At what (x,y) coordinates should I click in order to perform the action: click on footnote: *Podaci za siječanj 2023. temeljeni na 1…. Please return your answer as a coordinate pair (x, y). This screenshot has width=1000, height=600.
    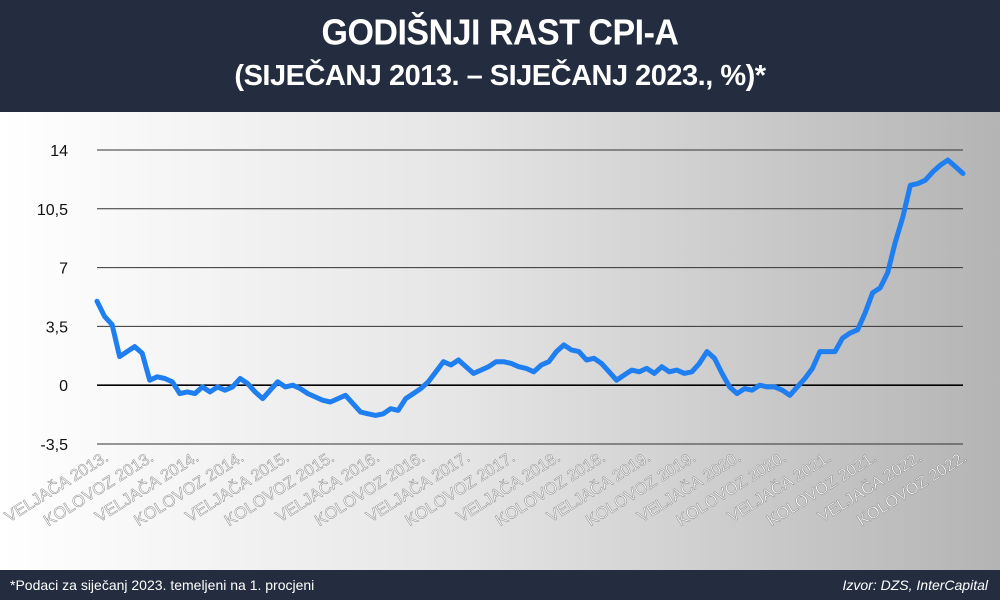
    Looking at the image, I should click on (162, 585).